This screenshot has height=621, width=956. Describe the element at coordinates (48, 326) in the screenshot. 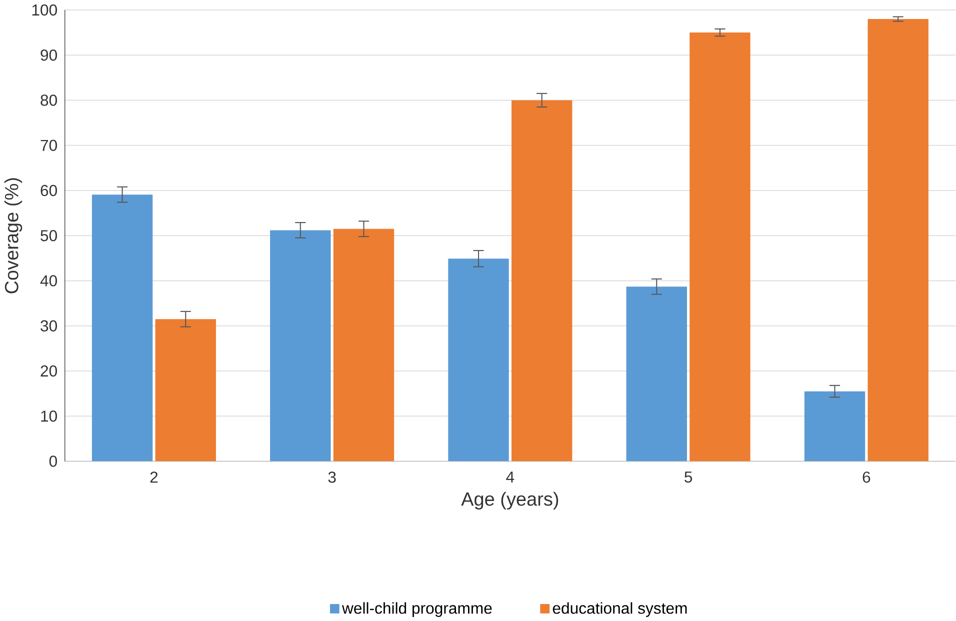

I see `y-tick-label: 30` at that location.